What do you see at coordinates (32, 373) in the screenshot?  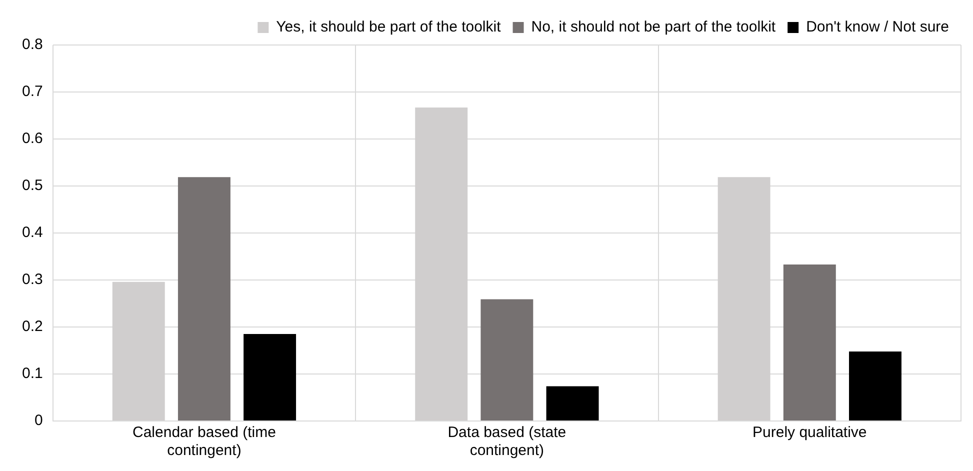 I see `y-tick-label: 0.1` at bounding box center [32, 373].